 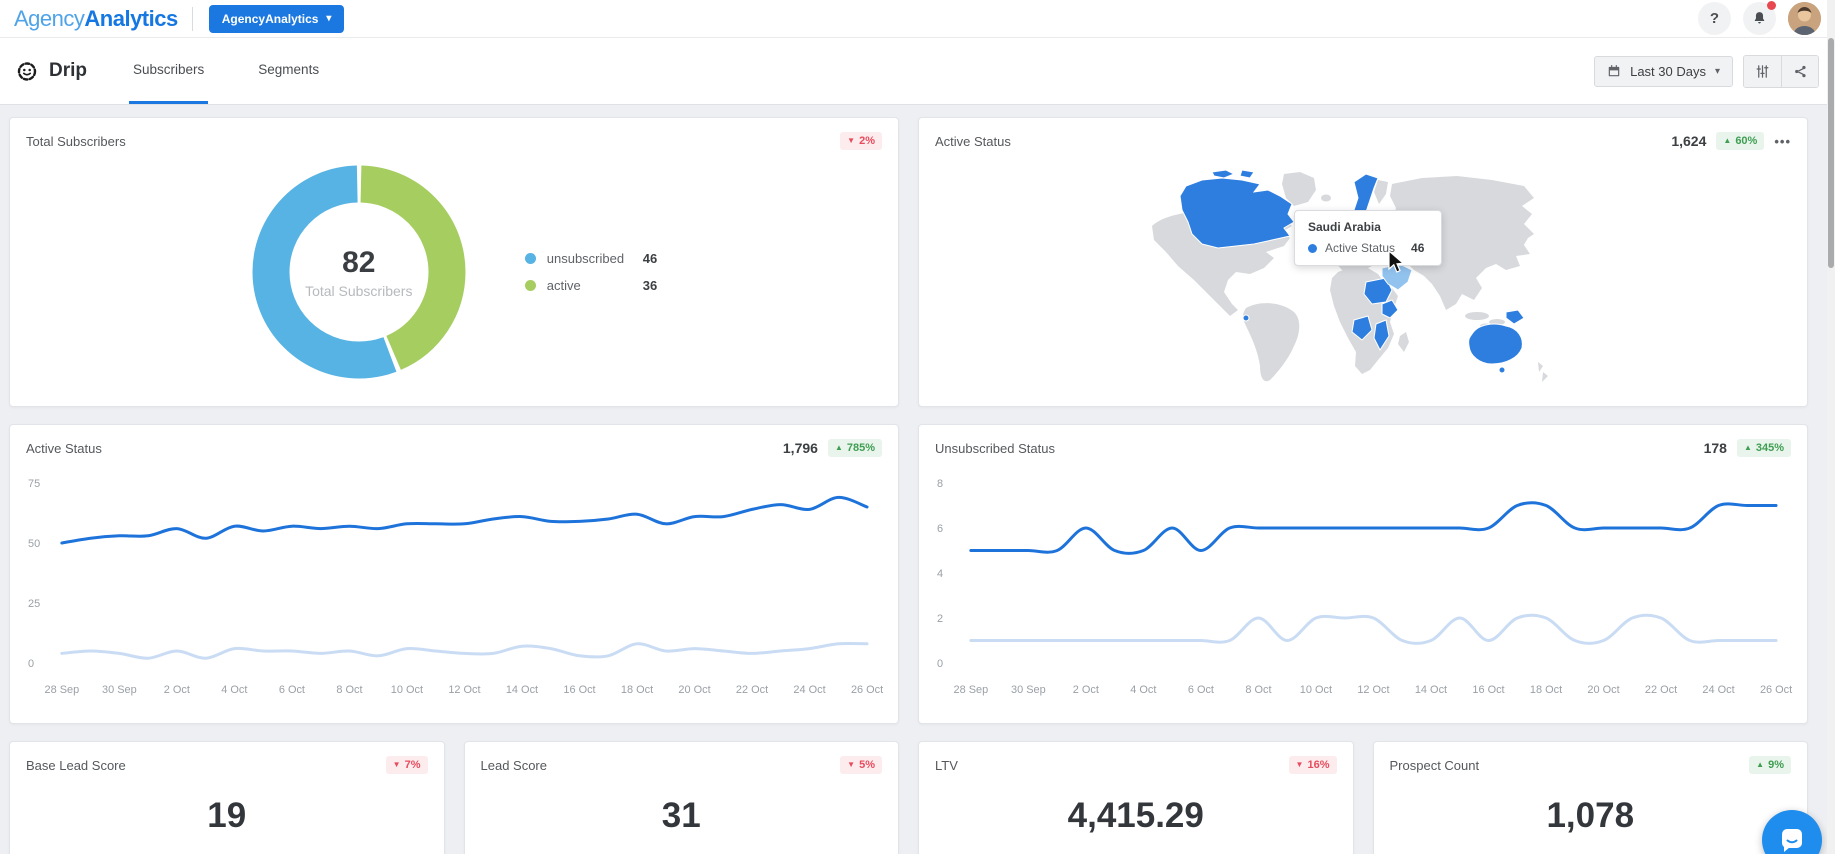 What do you see at coordinates (530, 258) in the screenshot?
I see `legend-color-dot` at bounding box center [530, 258].